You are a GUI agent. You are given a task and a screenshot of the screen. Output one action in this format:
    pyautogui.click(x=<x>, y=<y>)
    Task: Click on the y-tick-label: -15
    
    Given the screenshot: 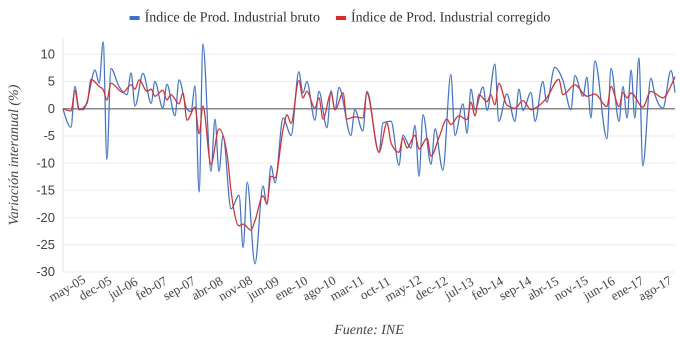 What is the action you would take?
    pyautogui.click(x=45, y=190)
    